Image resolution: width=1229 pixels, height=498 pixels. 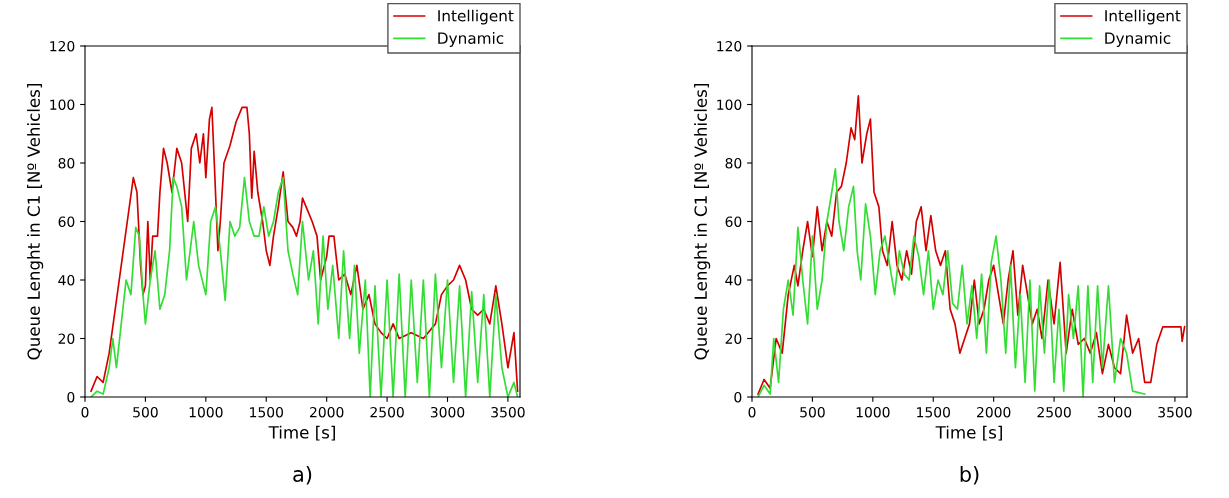 What do you see at coordinates (969, 475) in the screenshot?
I see `text: b)` at bounding box center [969, 475].